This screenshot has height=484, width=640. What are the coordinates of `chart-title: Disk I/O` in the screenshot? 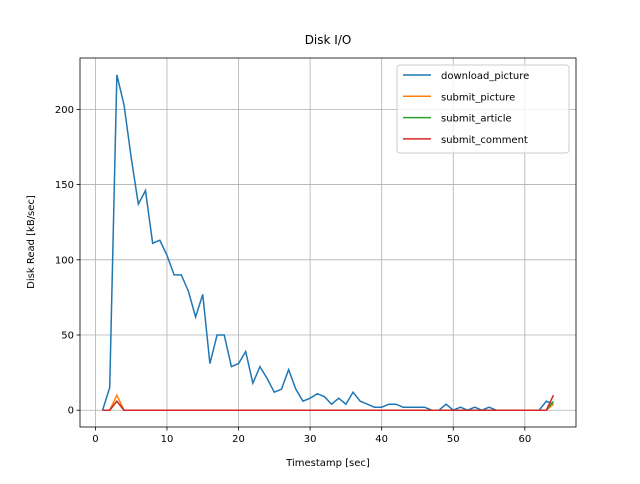 It's located at (328, 40).